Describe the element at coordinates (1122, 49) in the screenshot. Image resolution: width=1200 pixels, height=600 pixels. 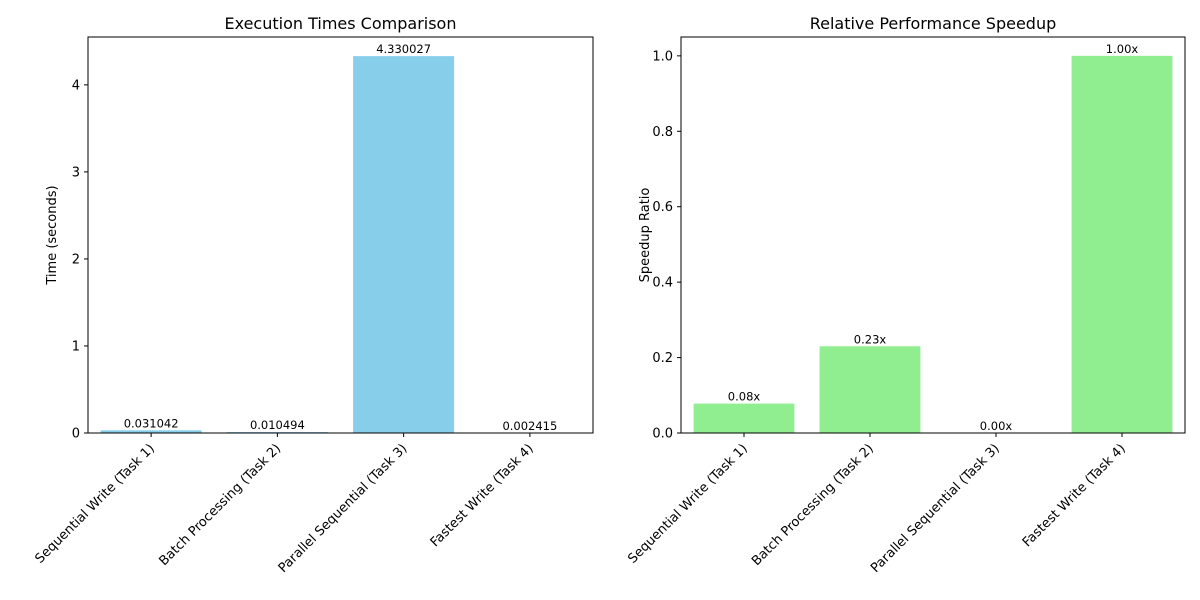
I see `data-label-4: 1.00x` at that location.